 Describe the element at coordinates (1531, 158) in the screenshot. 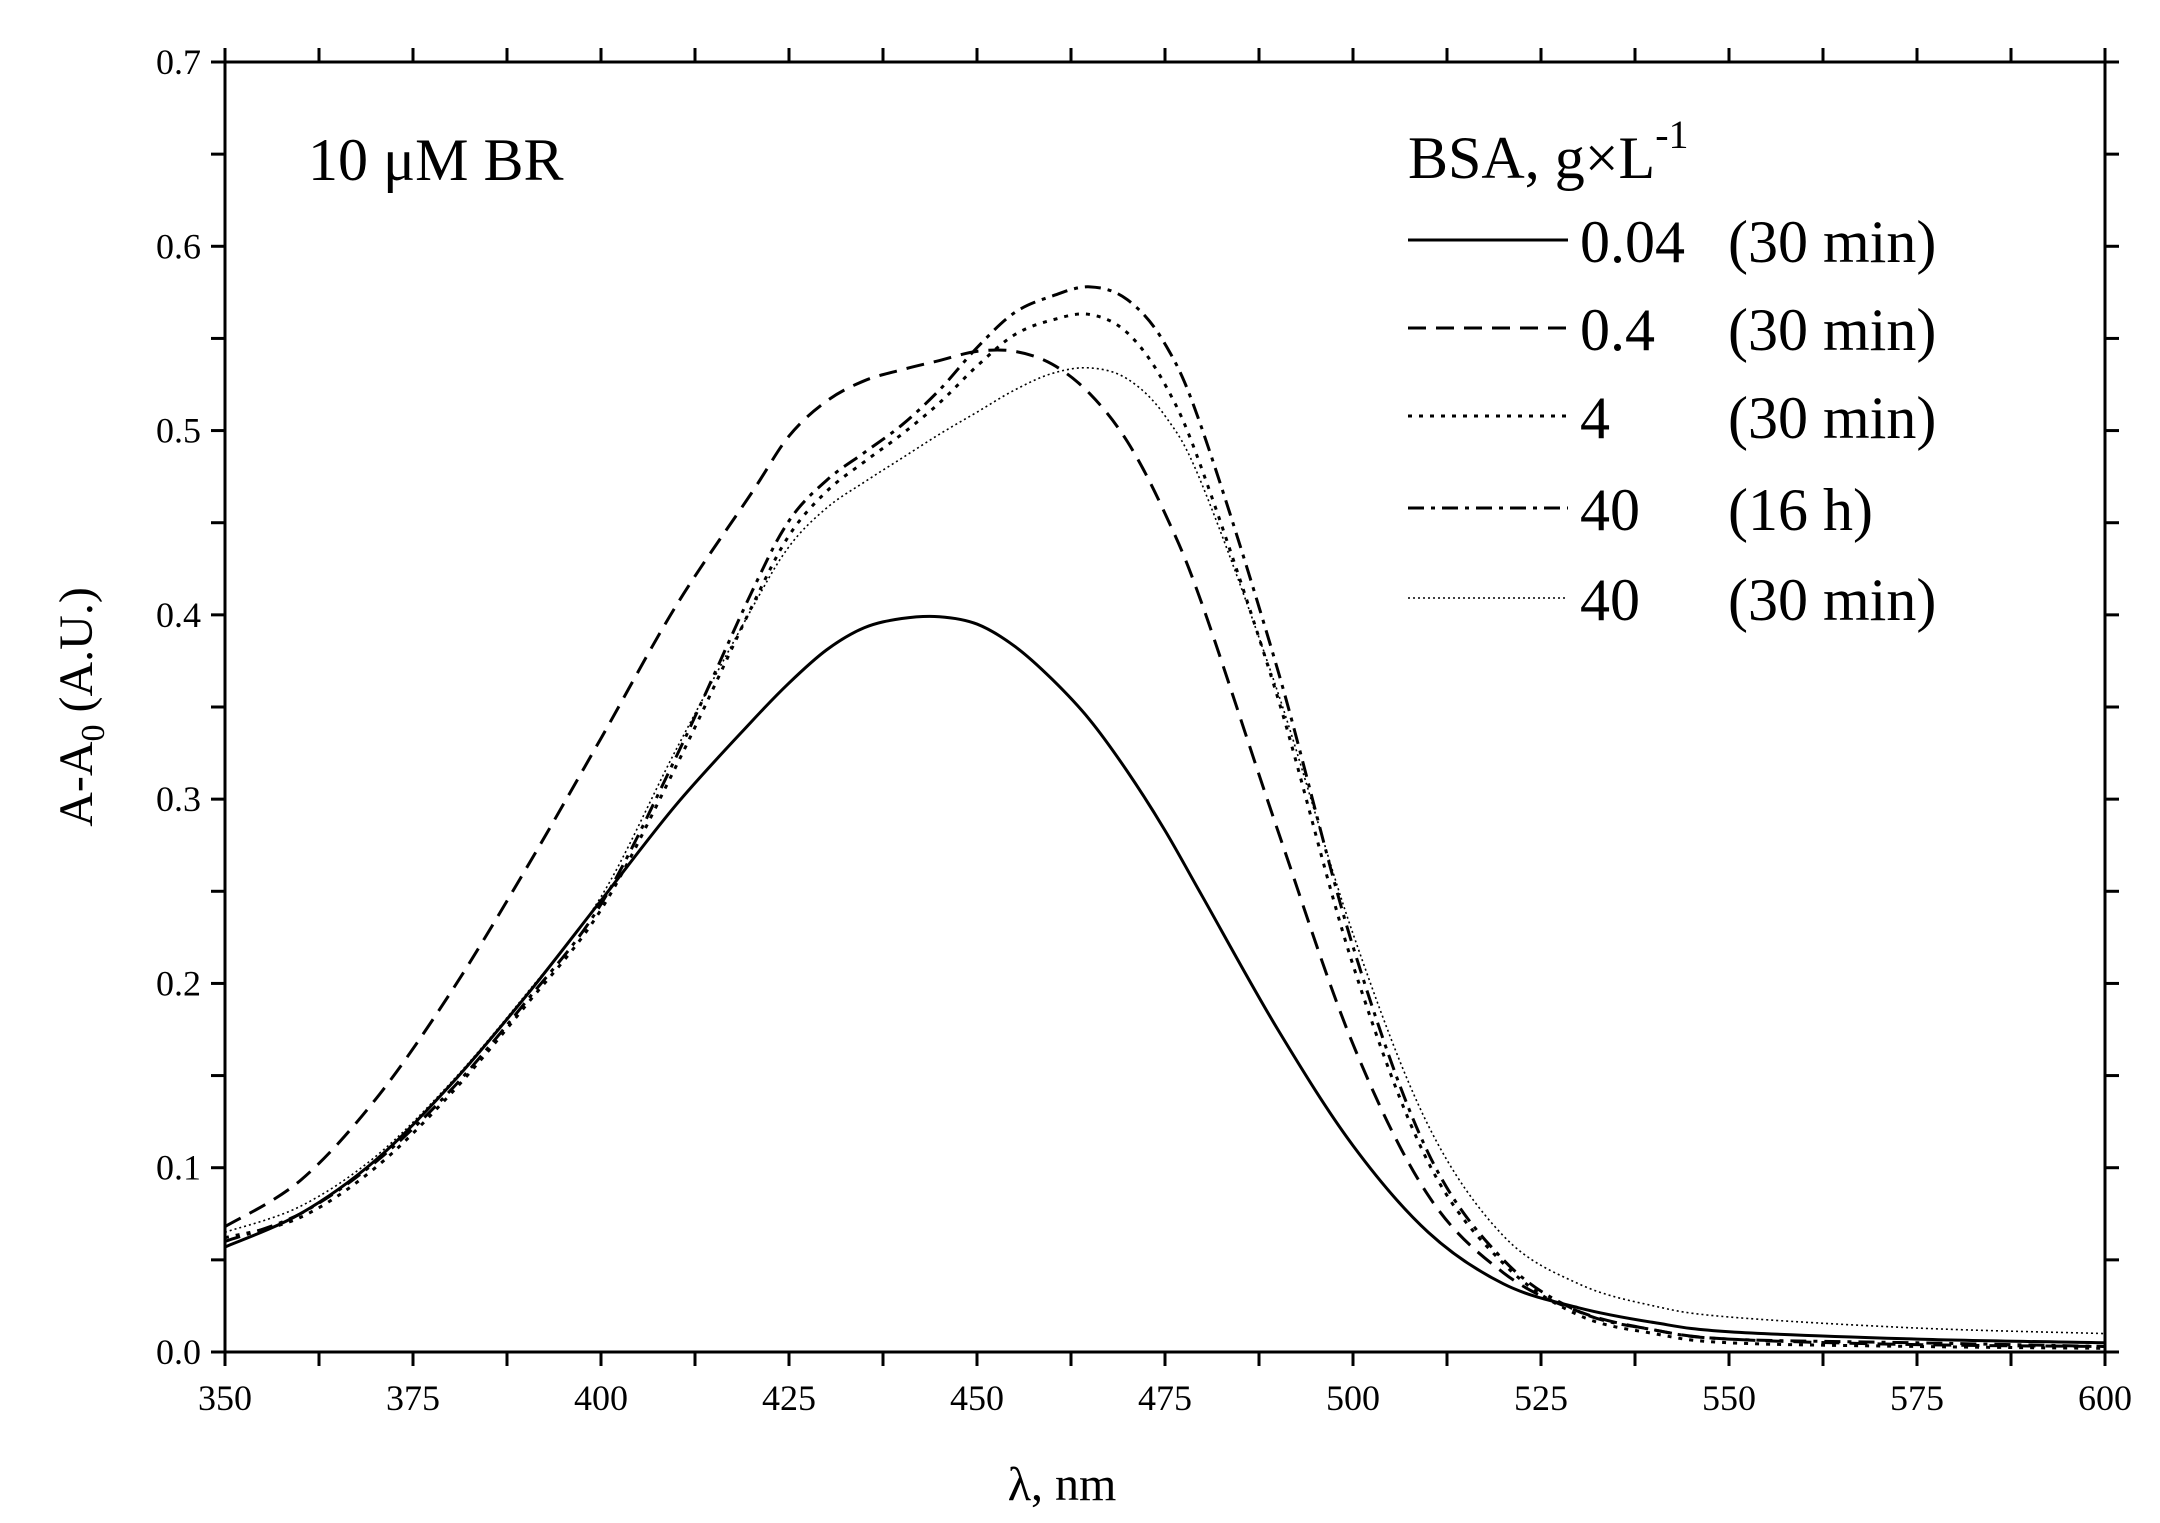

I see `legend-title-main: BSA, g×L` at that location.